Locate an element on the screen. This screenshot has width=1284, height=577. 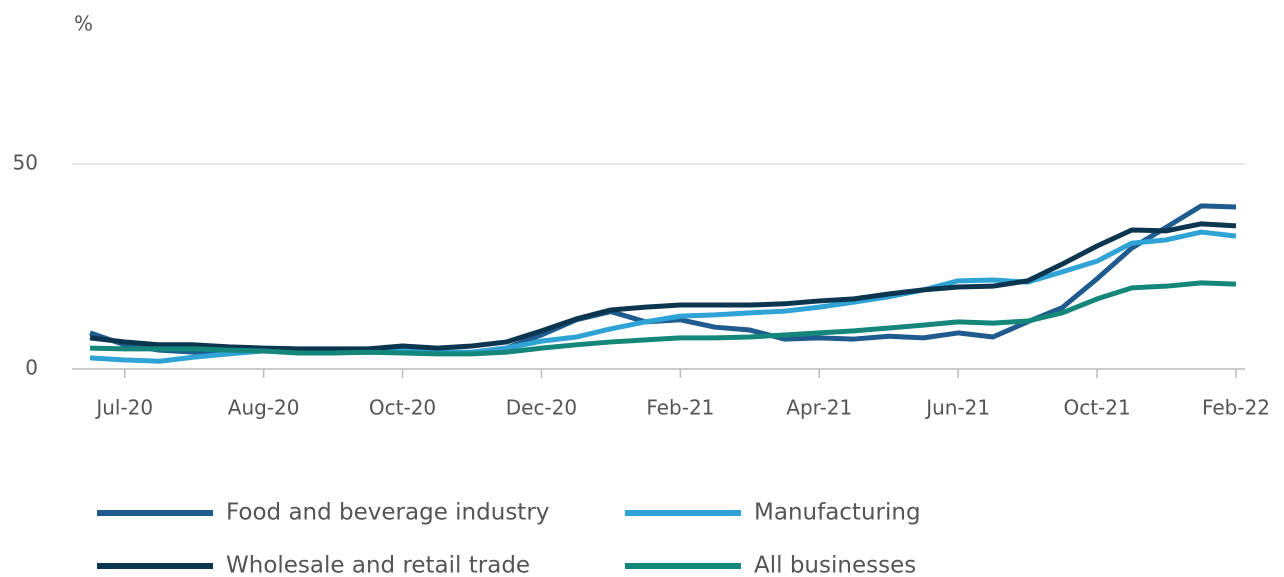
legend-label: Food and beverage industry is located at coordinates (387, 513).